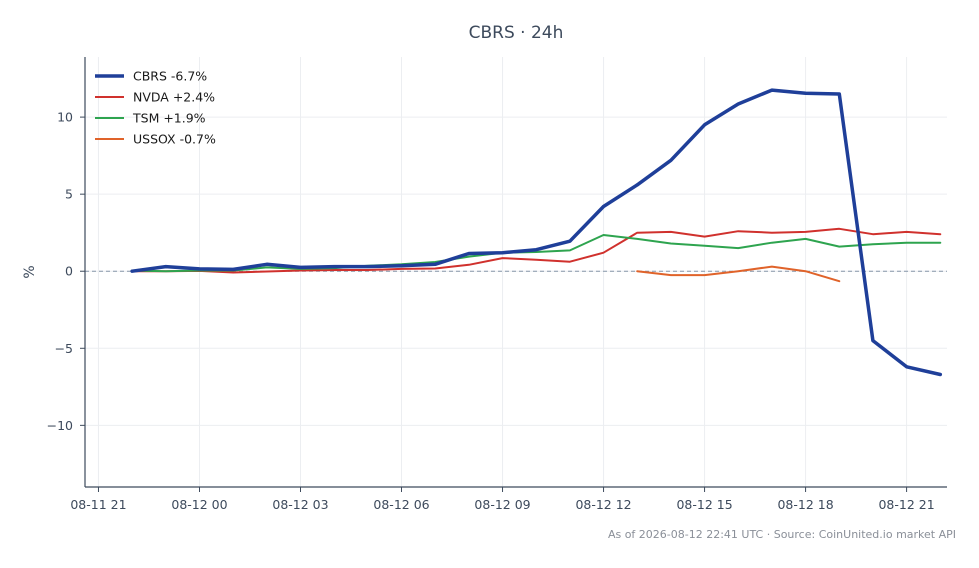 Image resolution: width=979 pixels, height=568 pixels. What do you see at coordinates (738, 274) in the screenshot?
I see `series-line-ussox` at bounding box center [738, 274].